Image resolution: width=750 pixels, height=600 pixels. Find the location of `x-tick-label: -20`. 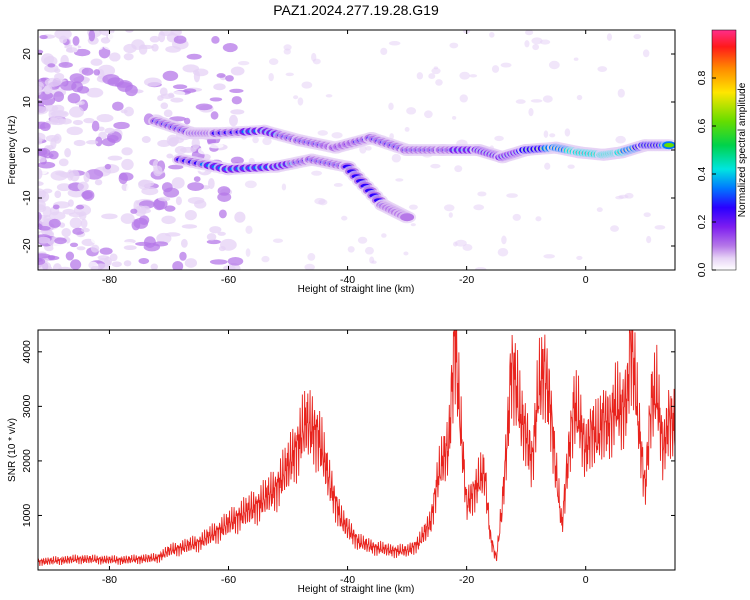

x-tick-label: -20 is located at coordinates (466, 280).